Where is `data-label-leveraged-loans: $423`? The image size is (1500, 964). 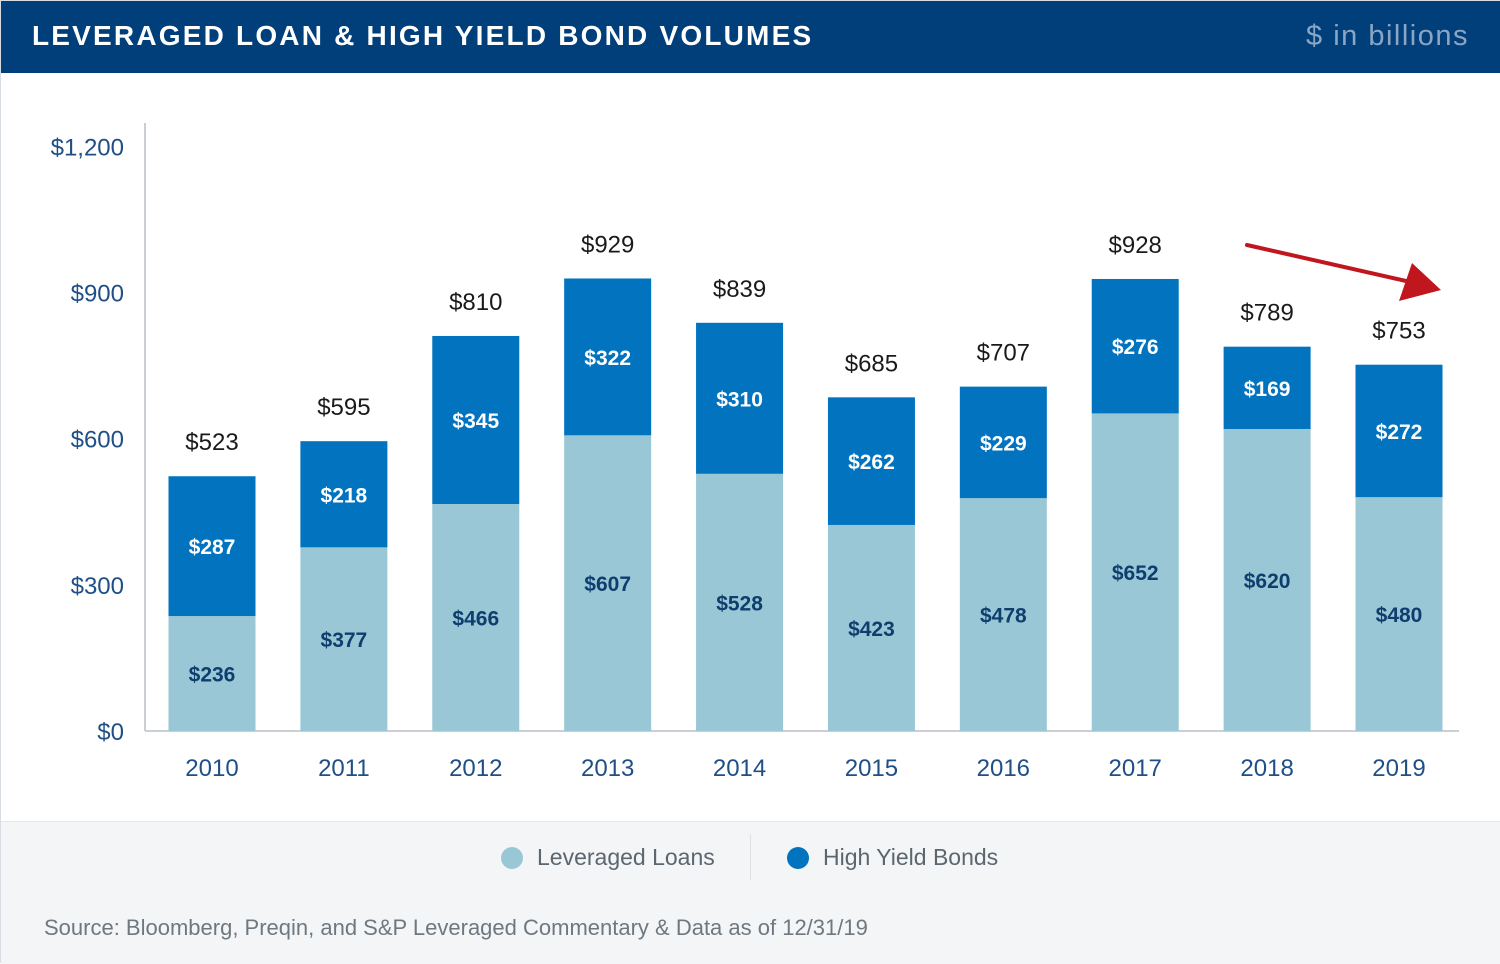
data-label-leveraged-loans: $423 is located at coordinates (871, 629).